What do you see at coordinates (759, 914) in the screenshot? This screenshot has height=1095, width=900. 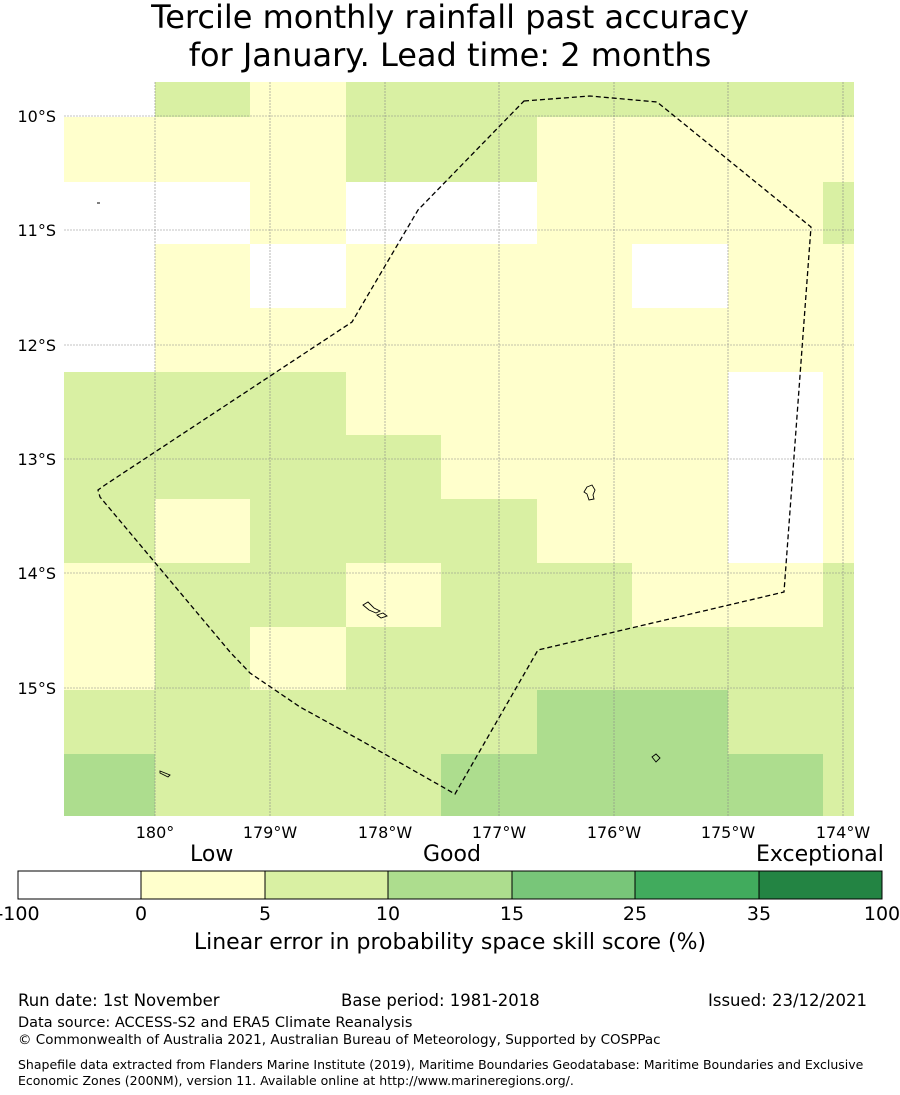 I see `colorbar-tick-label: 35` at bounding box center [759, 914].